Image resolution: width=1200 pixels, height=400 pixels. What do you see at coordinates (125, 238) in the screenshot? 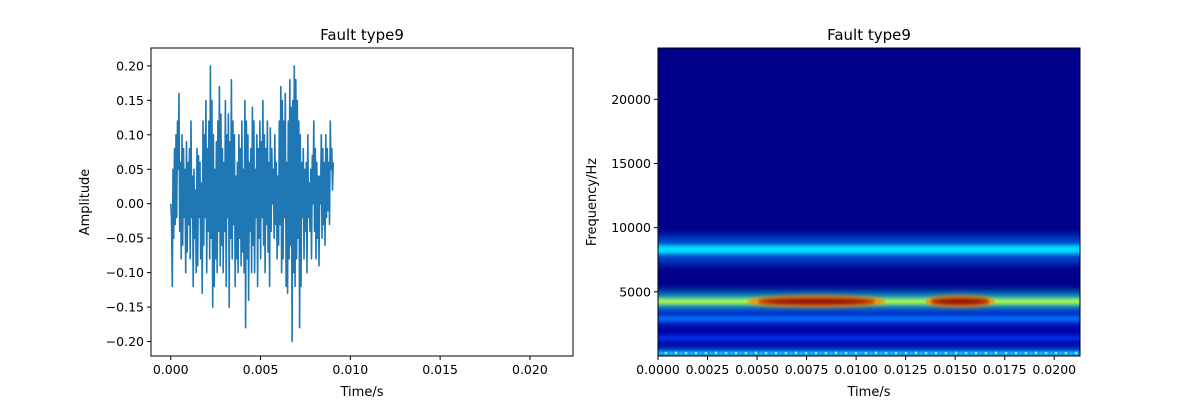
I see `left-y-tick-label: −0.05` at bounding box center [125, 238].